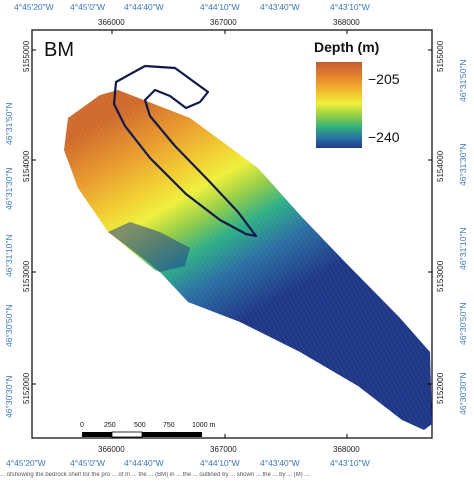  I want to click on scale-label: 1000 m, so click(204, 425).